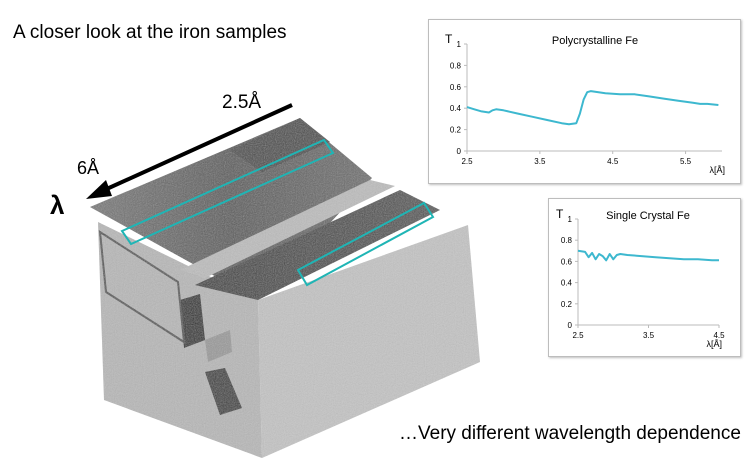  What do you see at coordinates (99, 189) in the screenshot?
I see `arrow-head` at bounding box center [99, 189].